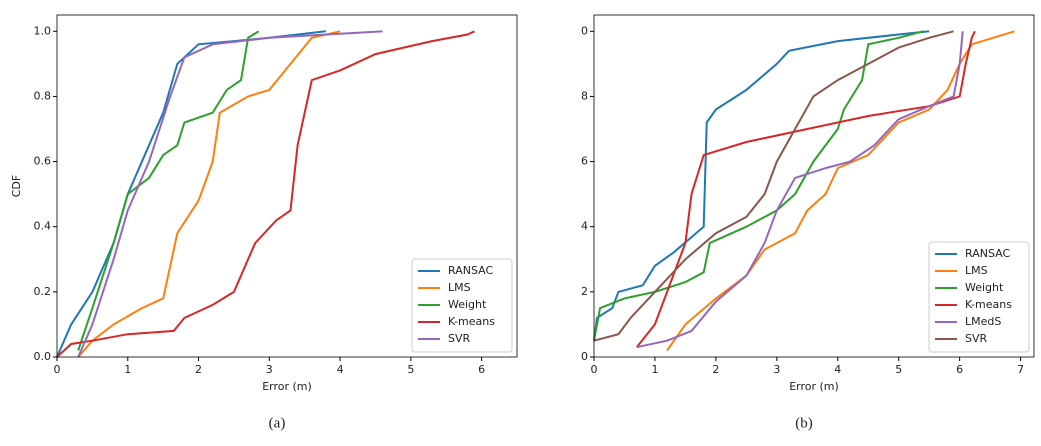 The height and width of the screenshot is (446, 1041). Describe the element at coordinates (584, 226) in the screenshot. I see `y-tick-label: 4` at that location.